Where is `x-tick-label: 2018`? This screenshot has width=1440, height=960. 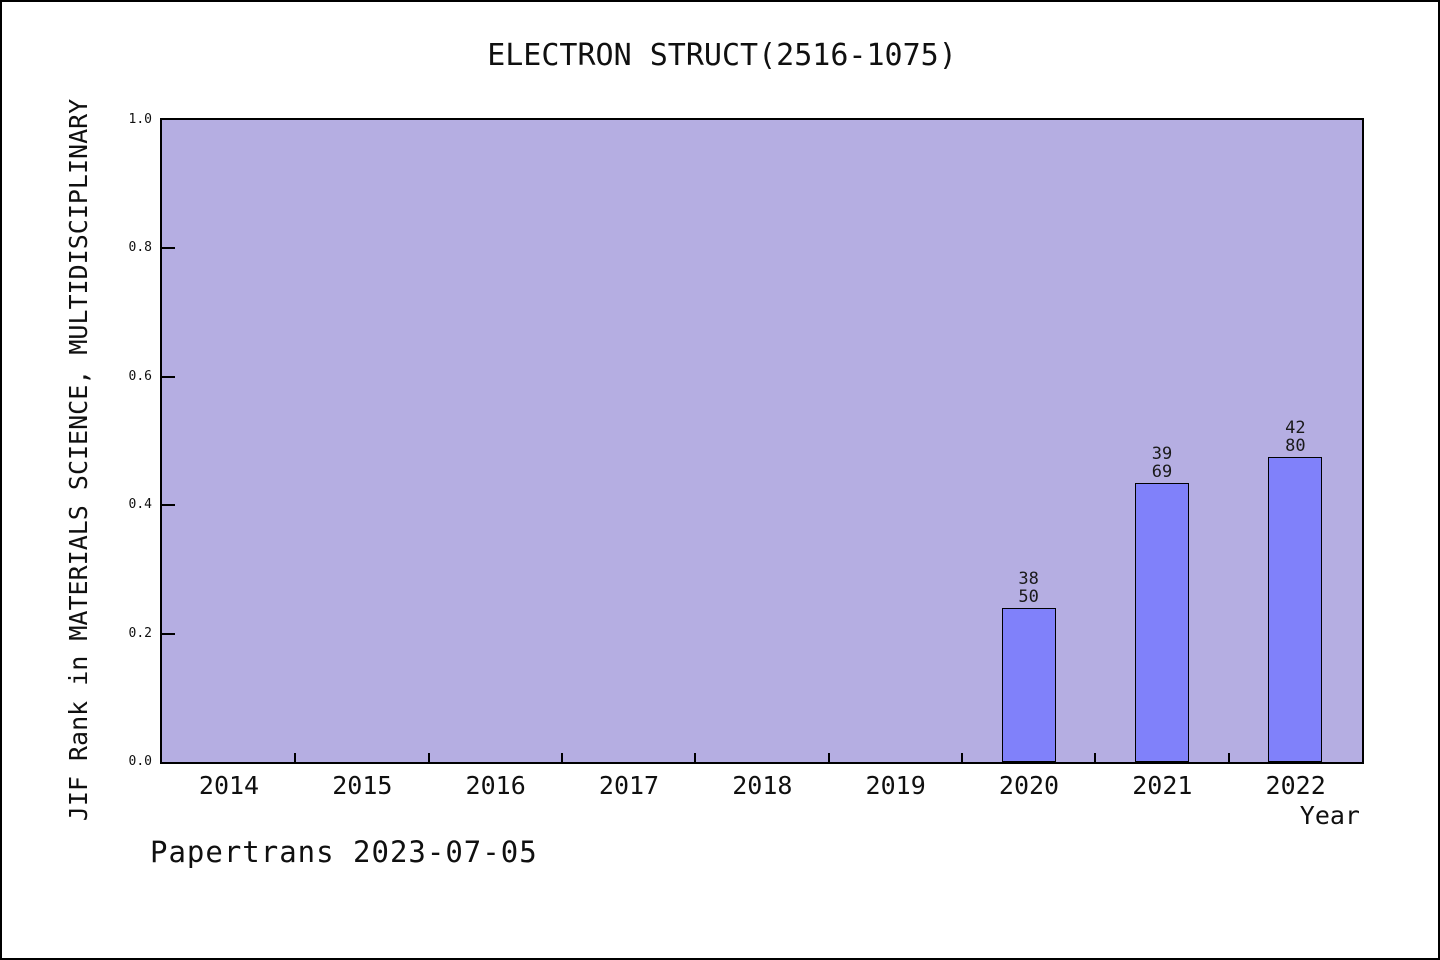
x-tick-label: 2018 is located at coordinates (762, 785).